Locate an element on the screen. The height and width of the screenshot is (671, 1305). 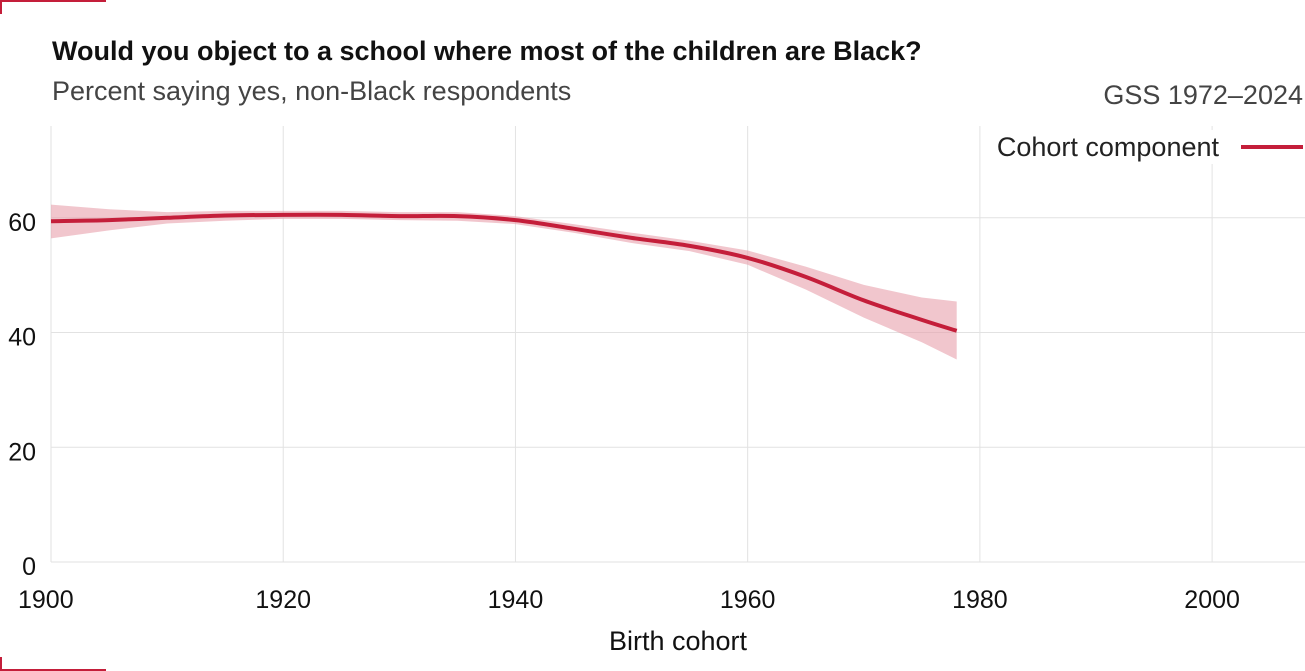
corner-mark-bottom is located at coordinates (53, 664).